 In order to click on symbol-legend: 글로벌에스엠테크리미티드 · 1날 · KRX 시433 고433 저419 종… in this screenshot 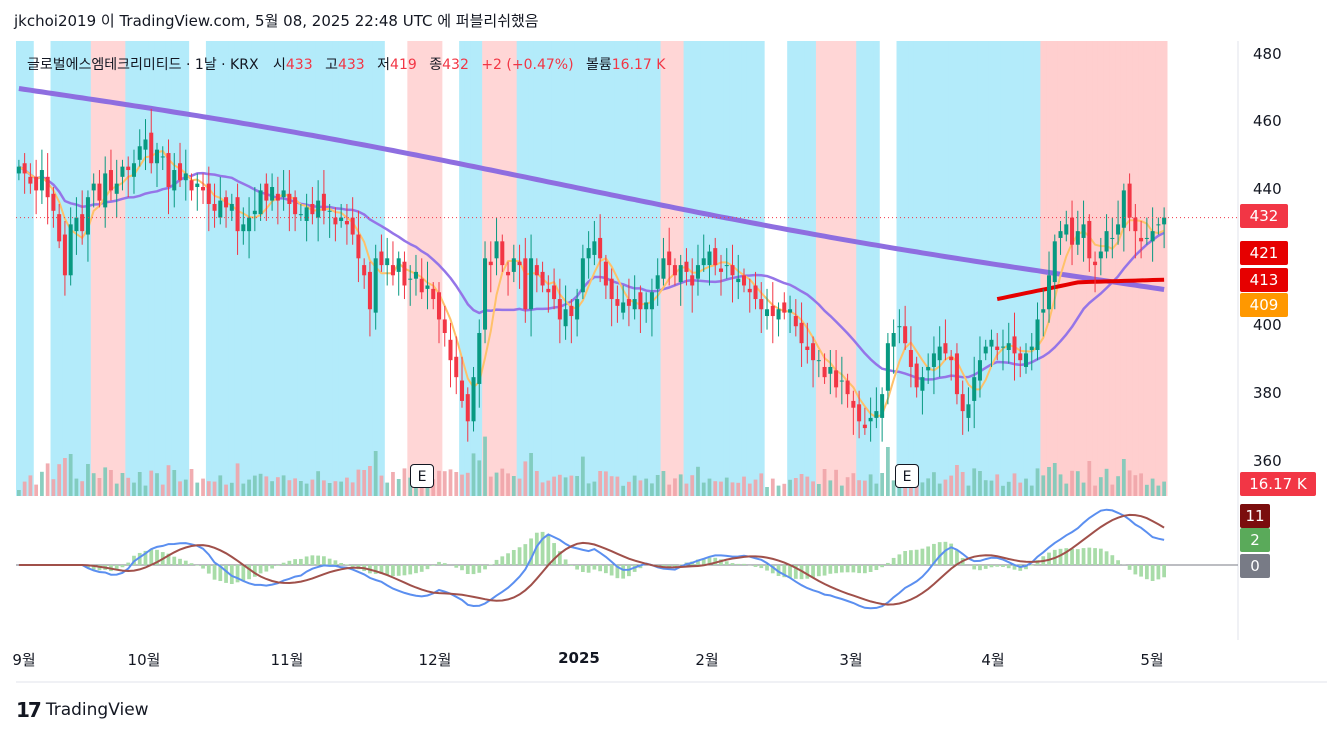, I will do `click(346, 64)`.